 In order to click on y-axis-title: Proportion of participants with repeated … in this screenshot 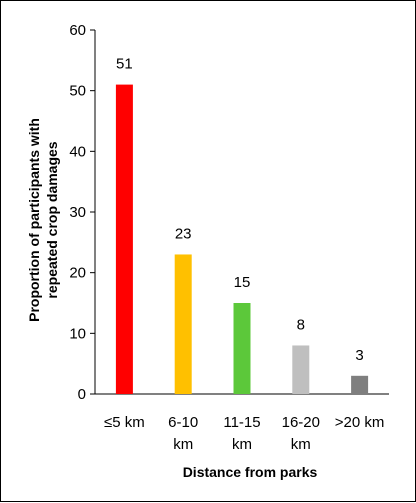, I will do `click(43, 220)`.